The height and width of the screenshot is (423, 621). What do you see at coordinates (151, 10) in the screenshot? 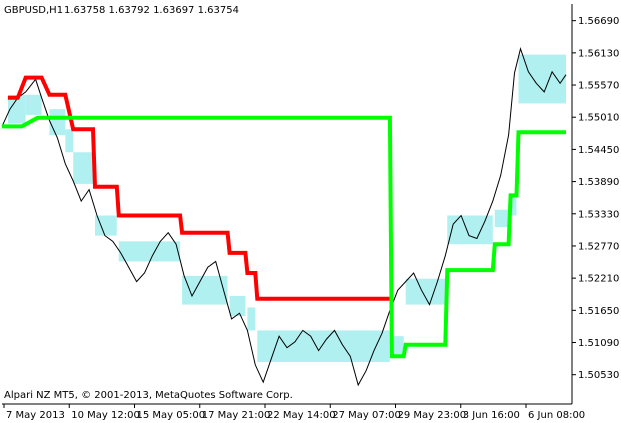
I see `header-ohlc: 1.63758 1.63792 1.63697 1.63754` at bounding box center [151, 10].